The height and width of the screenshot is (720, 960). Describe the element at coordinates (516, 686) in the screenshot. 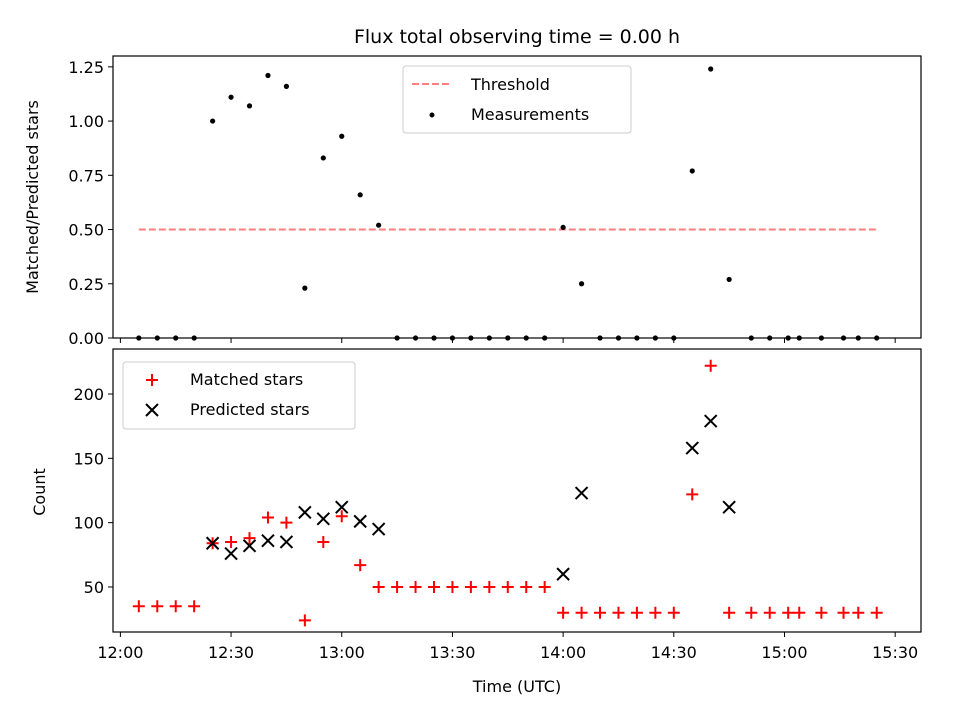

I see `x-axis-label: Time (UTC)` at that location.